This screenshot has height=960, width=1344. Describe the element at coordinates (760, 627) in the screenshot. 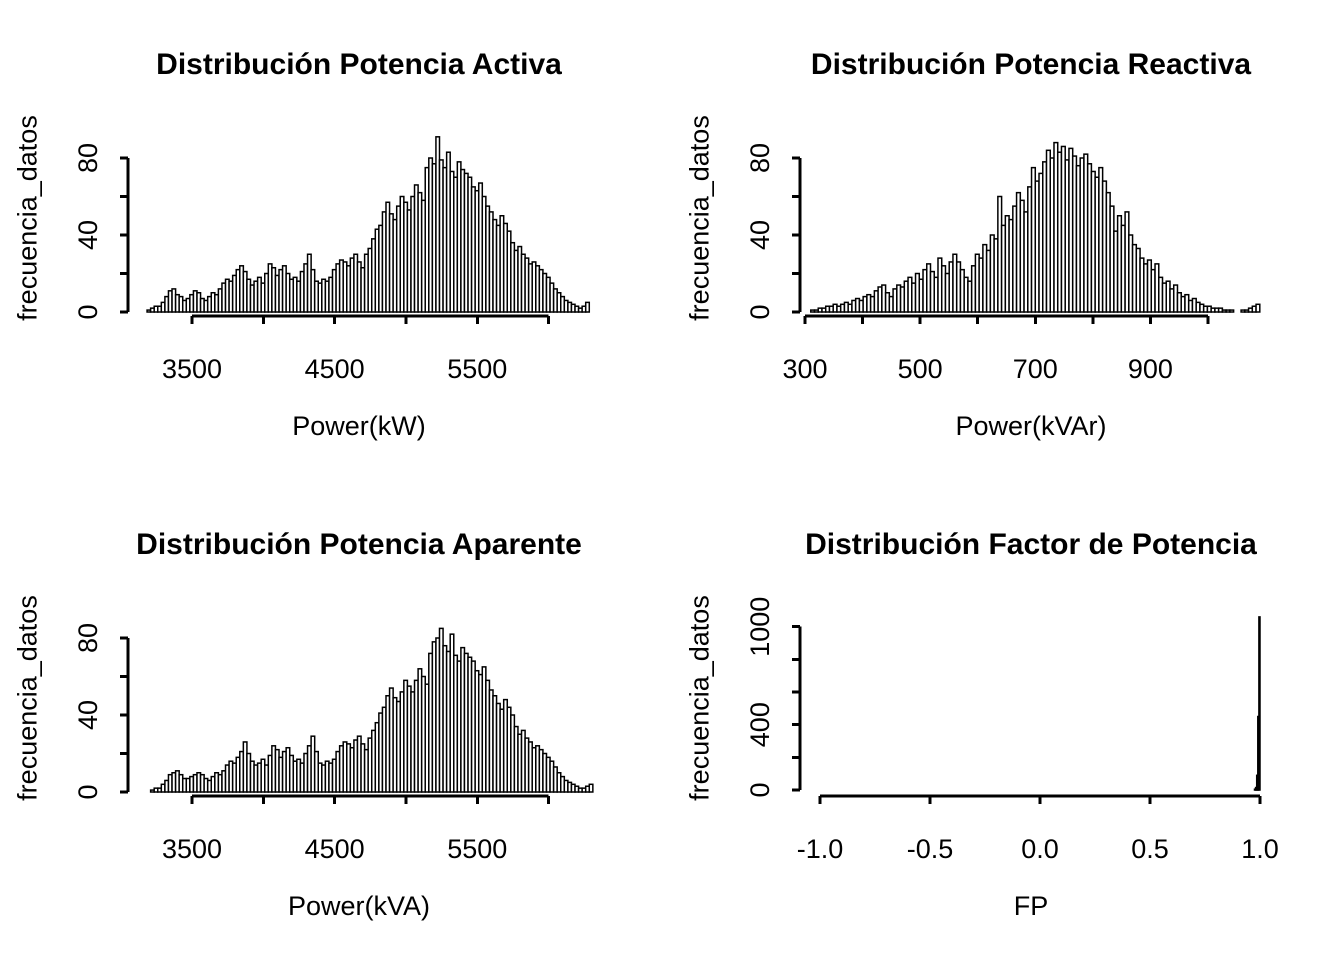

I see `y-tick-label: 1000` at that location.